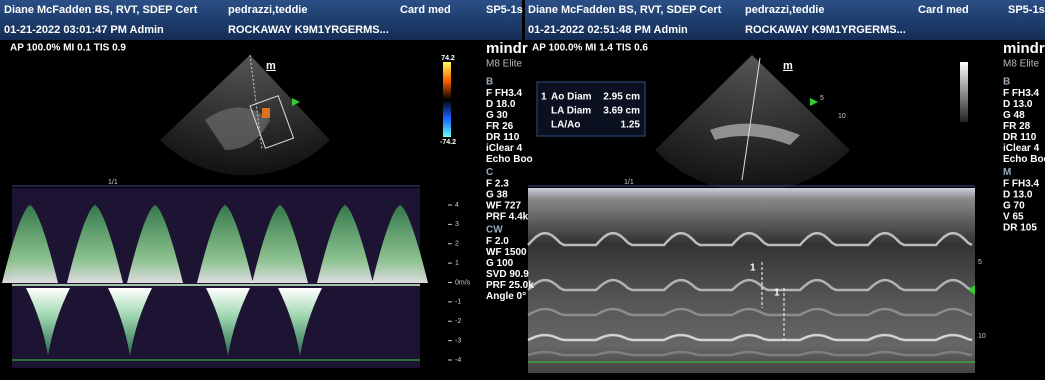 The height and width of the screenshot is (380, 1045). Describe the element at coordinates (571, 111) in the screenshot. I see `measure-label: LA Diam` at that location.